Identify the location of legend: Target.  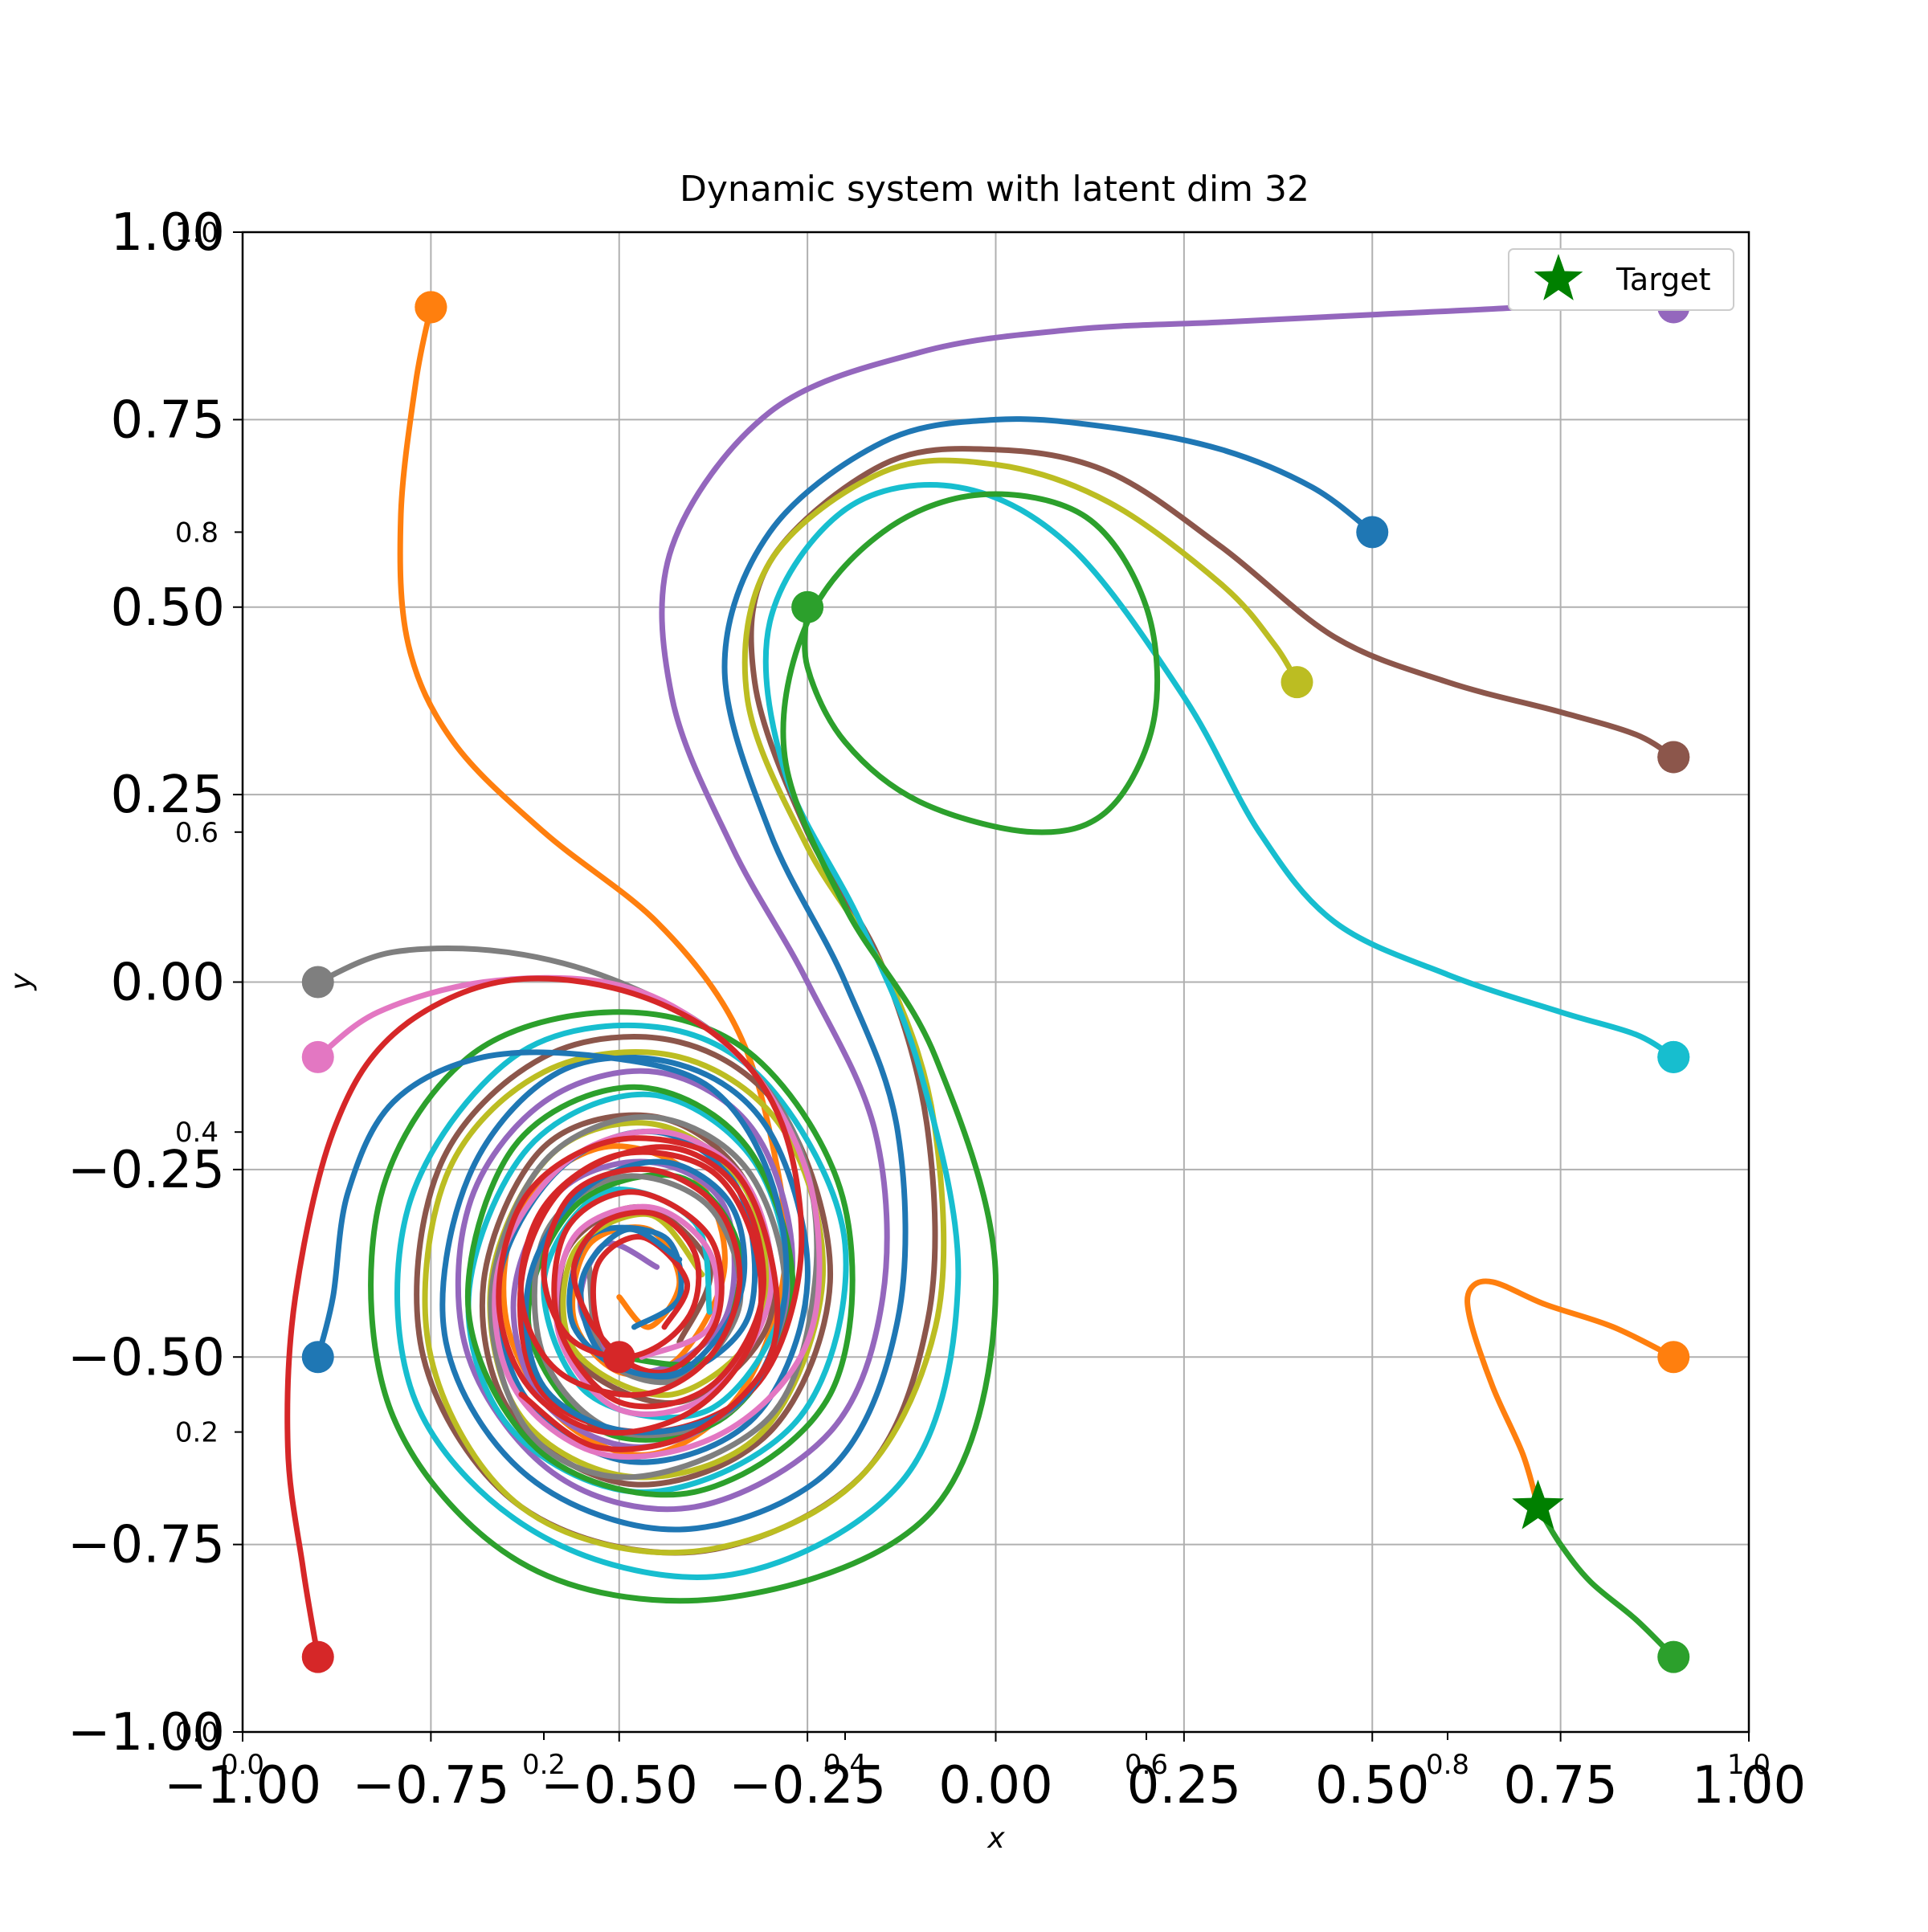
(1621, 280).